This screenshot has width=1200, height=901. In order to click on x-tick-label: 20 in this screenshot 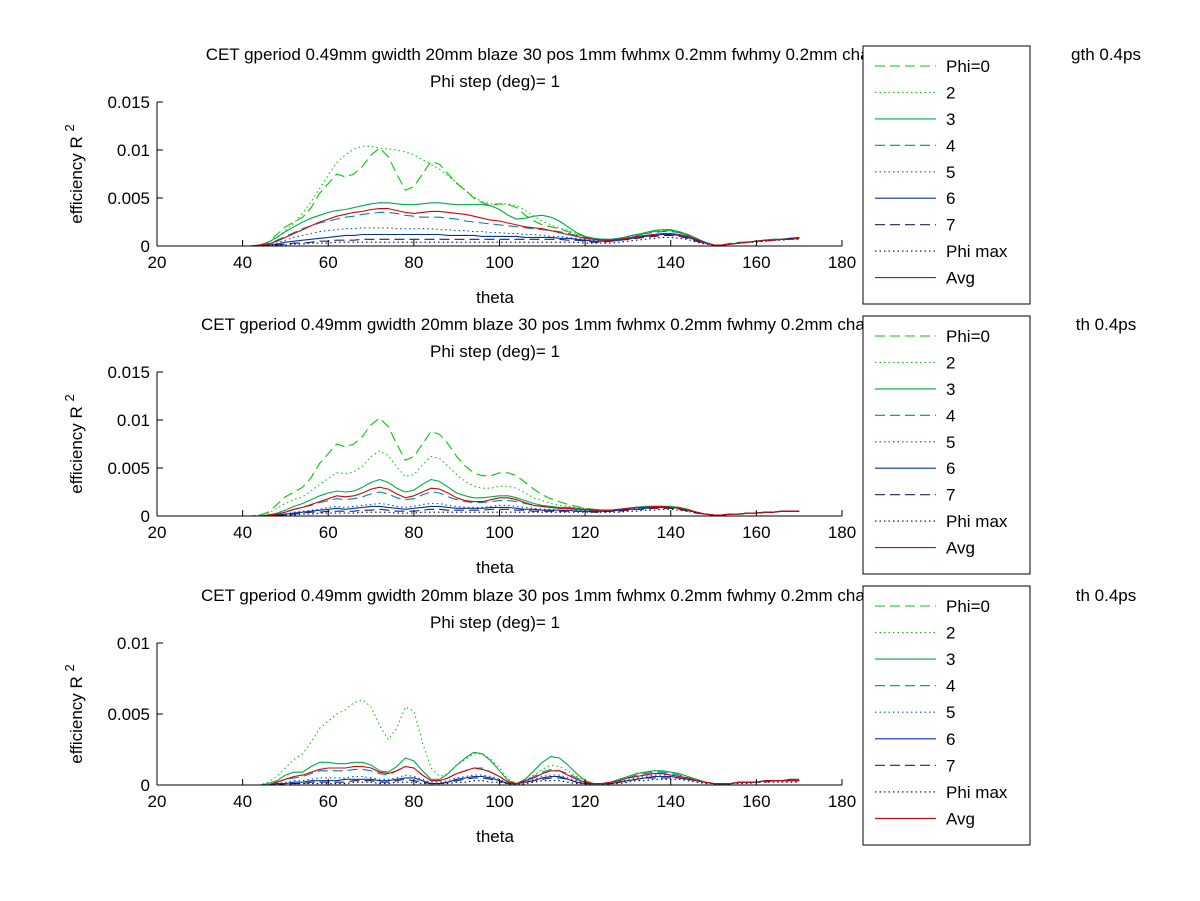, I will do `click(157, 532)`.